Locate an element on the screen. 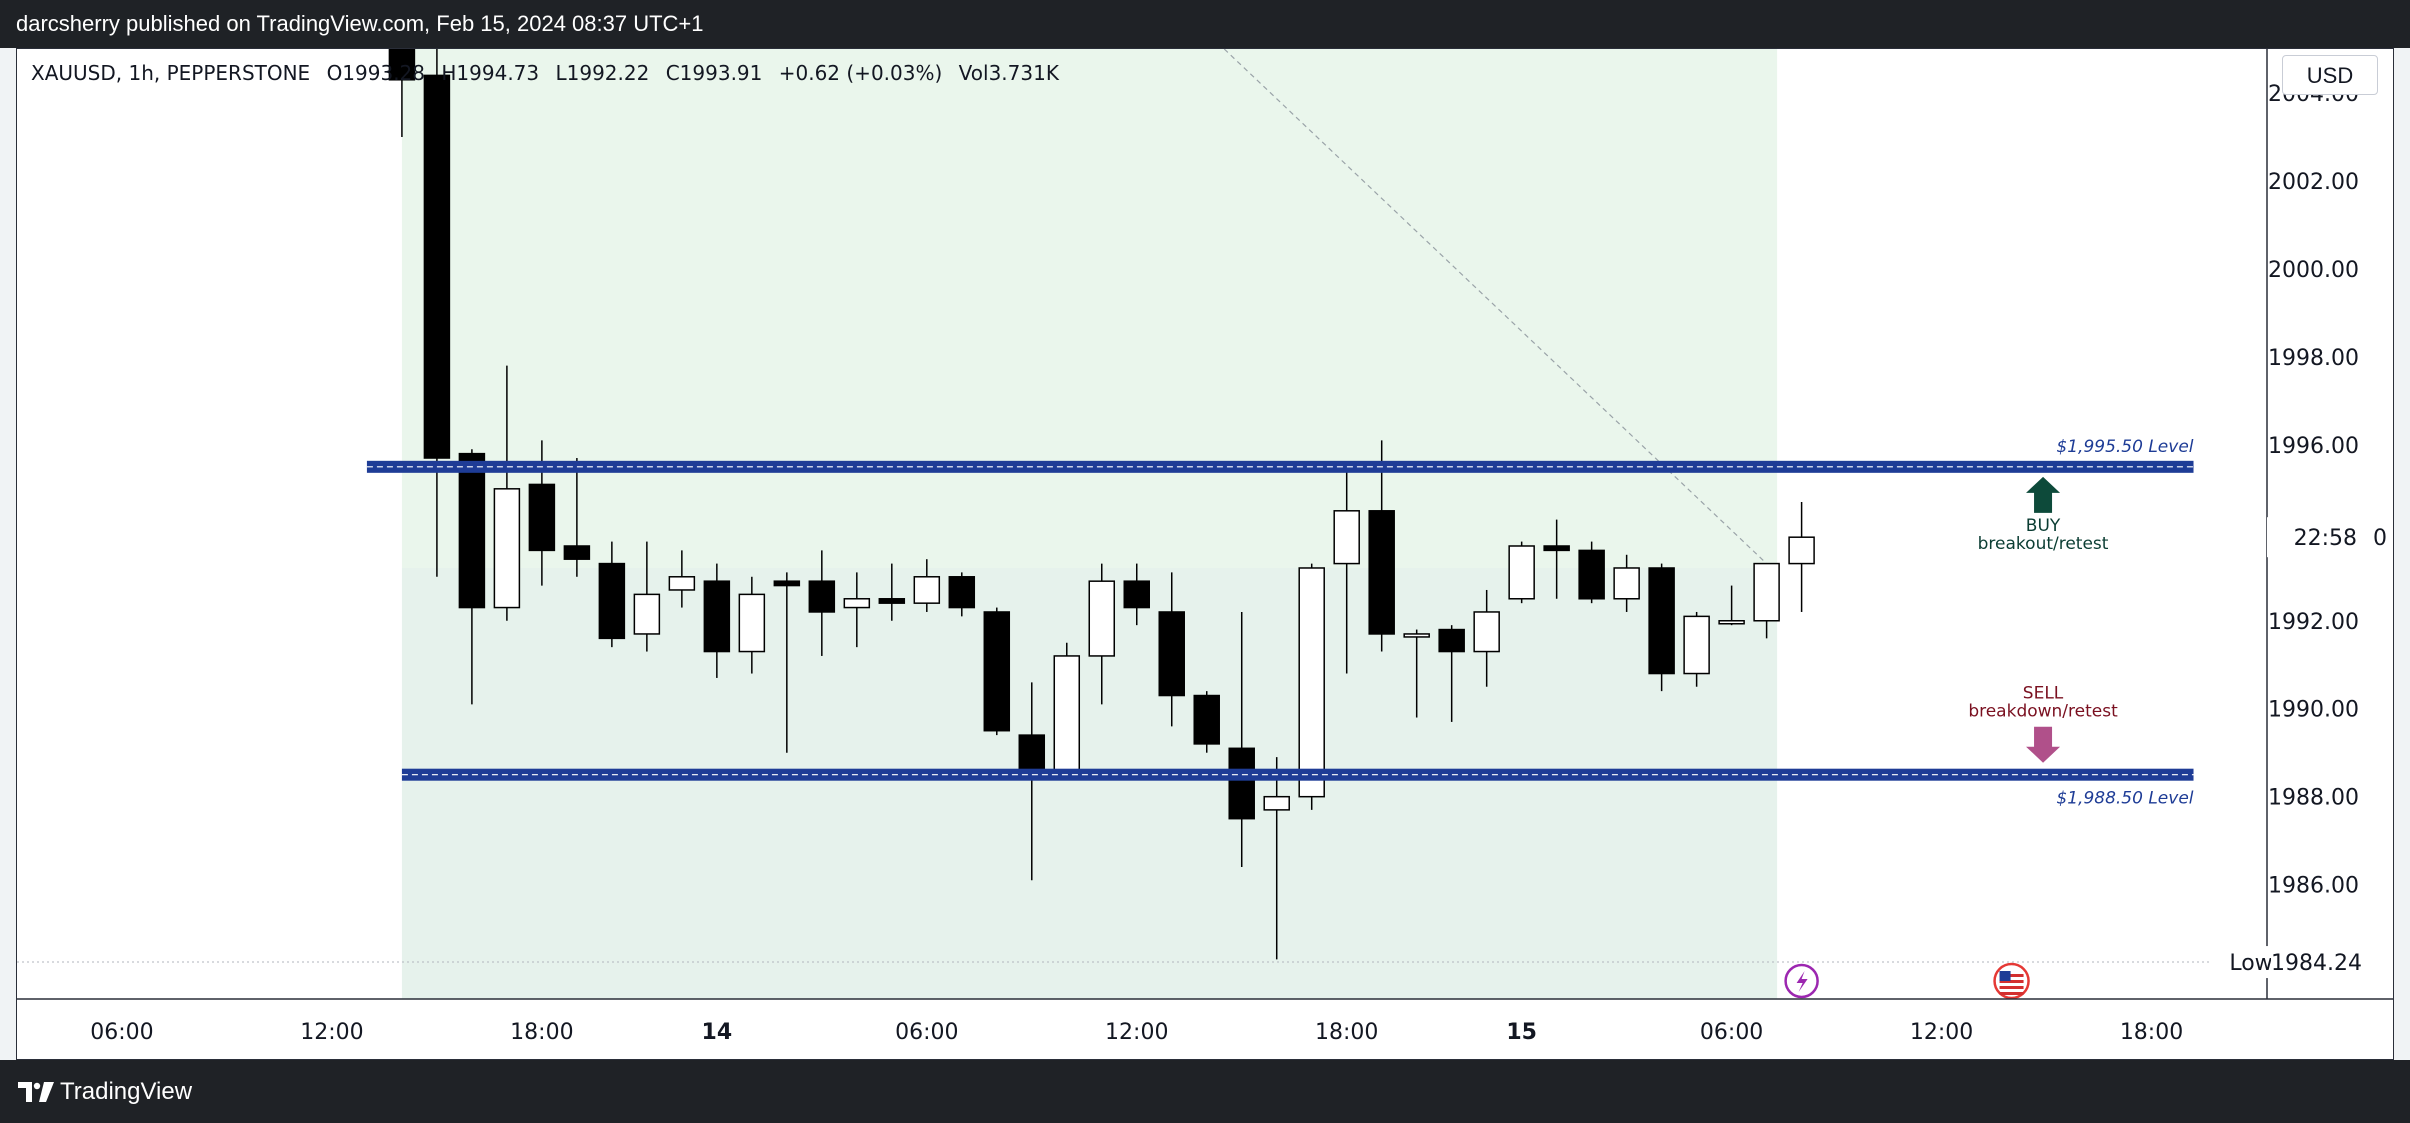 Image resolution: width=2410 pixels, height=1123 pixels. y-tick-label: 1996.00 is located at coordinates (2313, 446).